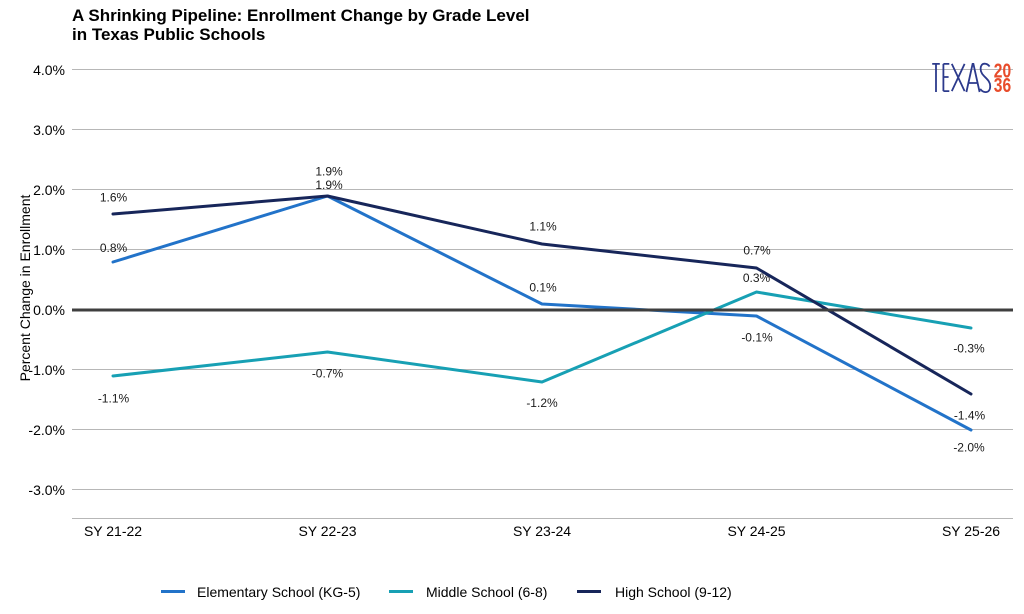 This screenshot has height=614, width=1024. I want to click on svg-text: 1.6%, so click(114, 197).